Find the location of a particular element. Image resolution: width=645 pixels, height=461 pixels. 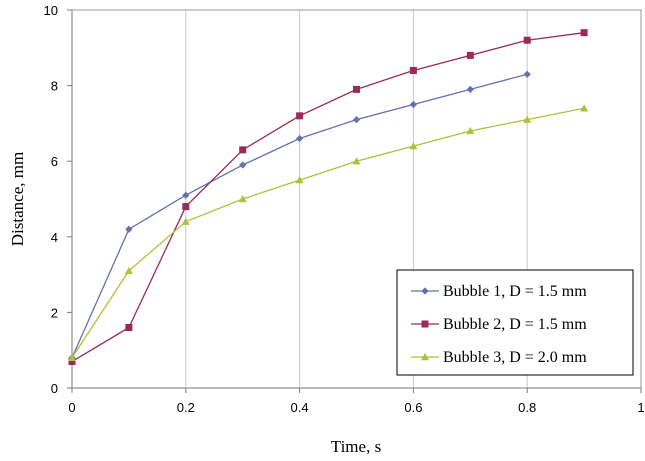

x-tick-label-5: 1 is located at coordinates (640, 407).